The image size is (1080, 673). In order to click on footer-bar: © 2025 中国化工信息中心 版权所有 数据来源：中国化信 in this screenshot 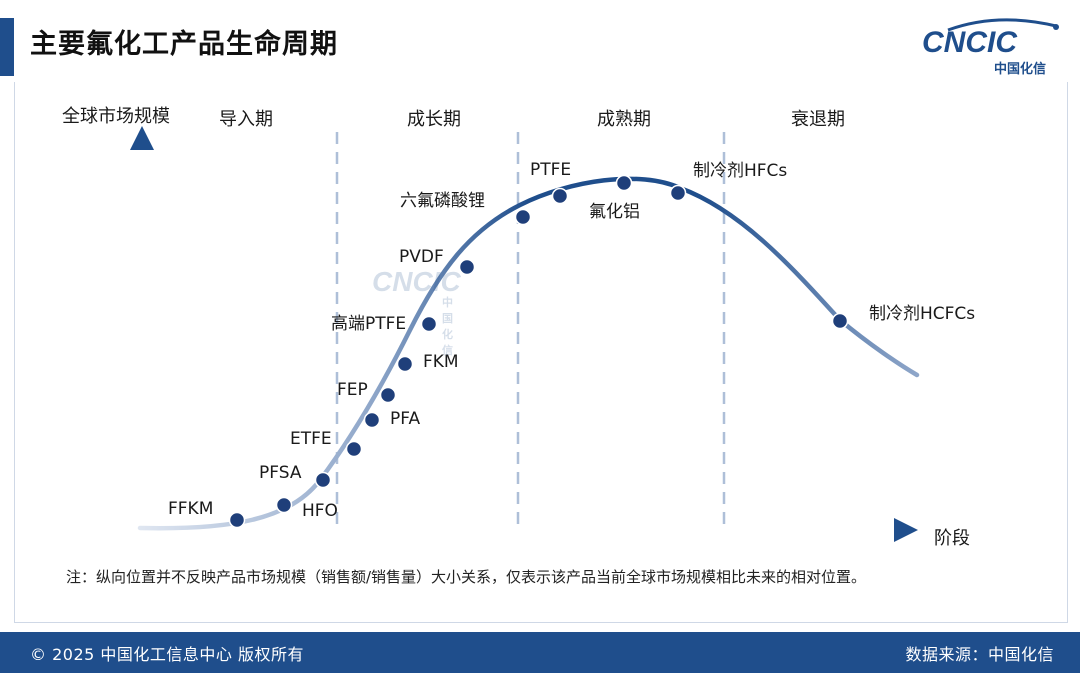, I will do `click(540, 652)`.